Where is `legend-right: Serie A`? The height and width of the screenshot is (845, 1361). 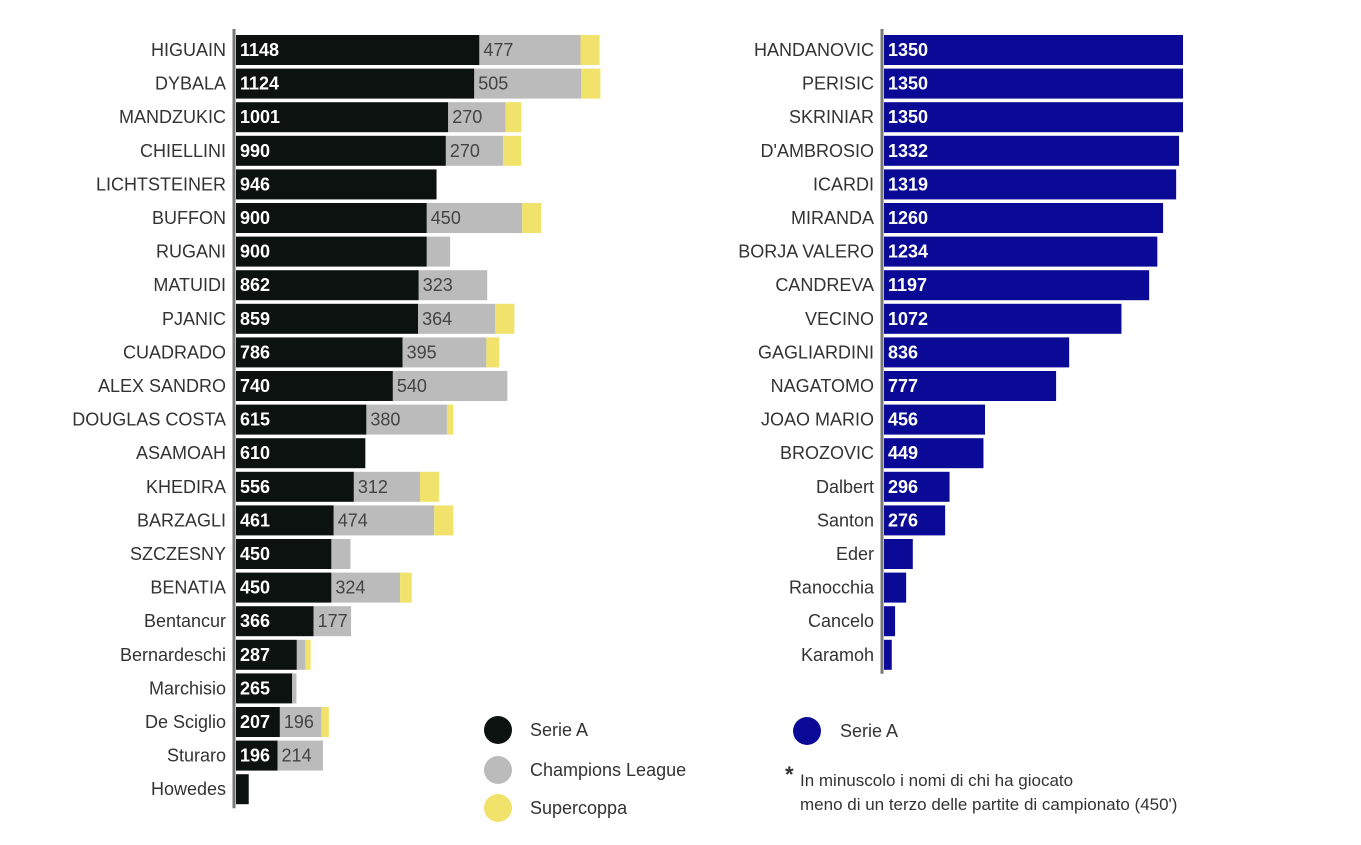
legend-right: Serie A is located at coordinates (845, 731).